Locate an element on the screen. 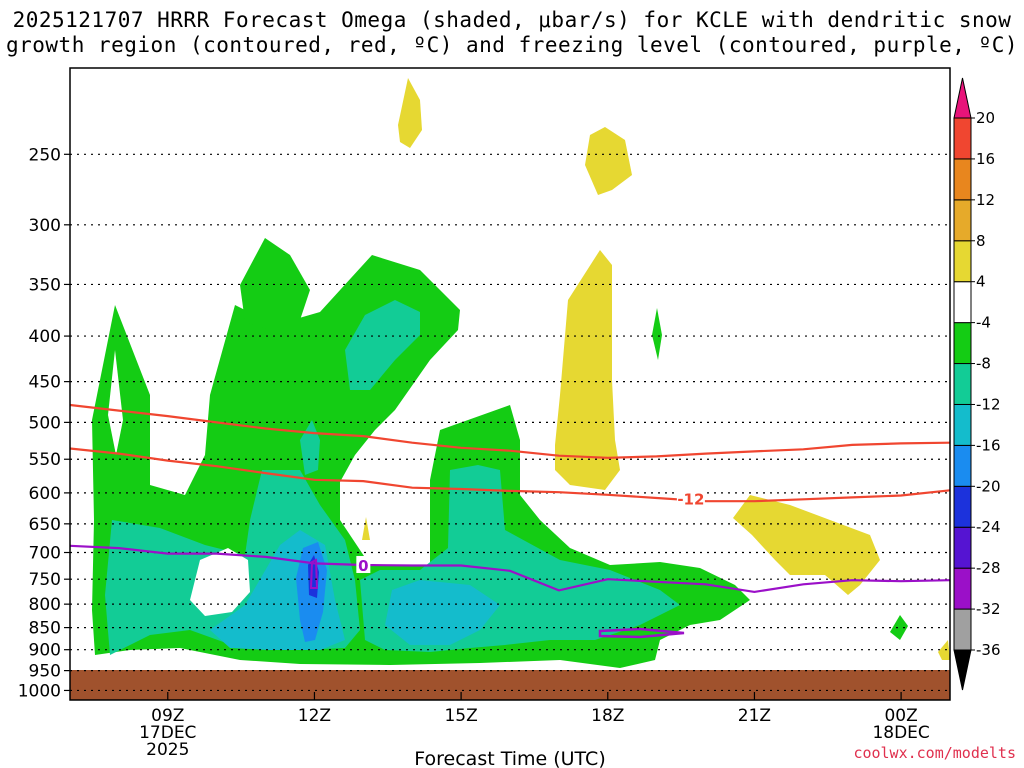 The width and height of the screenshot is (1024, 768). y-tick-label: 950 is located at coordinates (45, 672).